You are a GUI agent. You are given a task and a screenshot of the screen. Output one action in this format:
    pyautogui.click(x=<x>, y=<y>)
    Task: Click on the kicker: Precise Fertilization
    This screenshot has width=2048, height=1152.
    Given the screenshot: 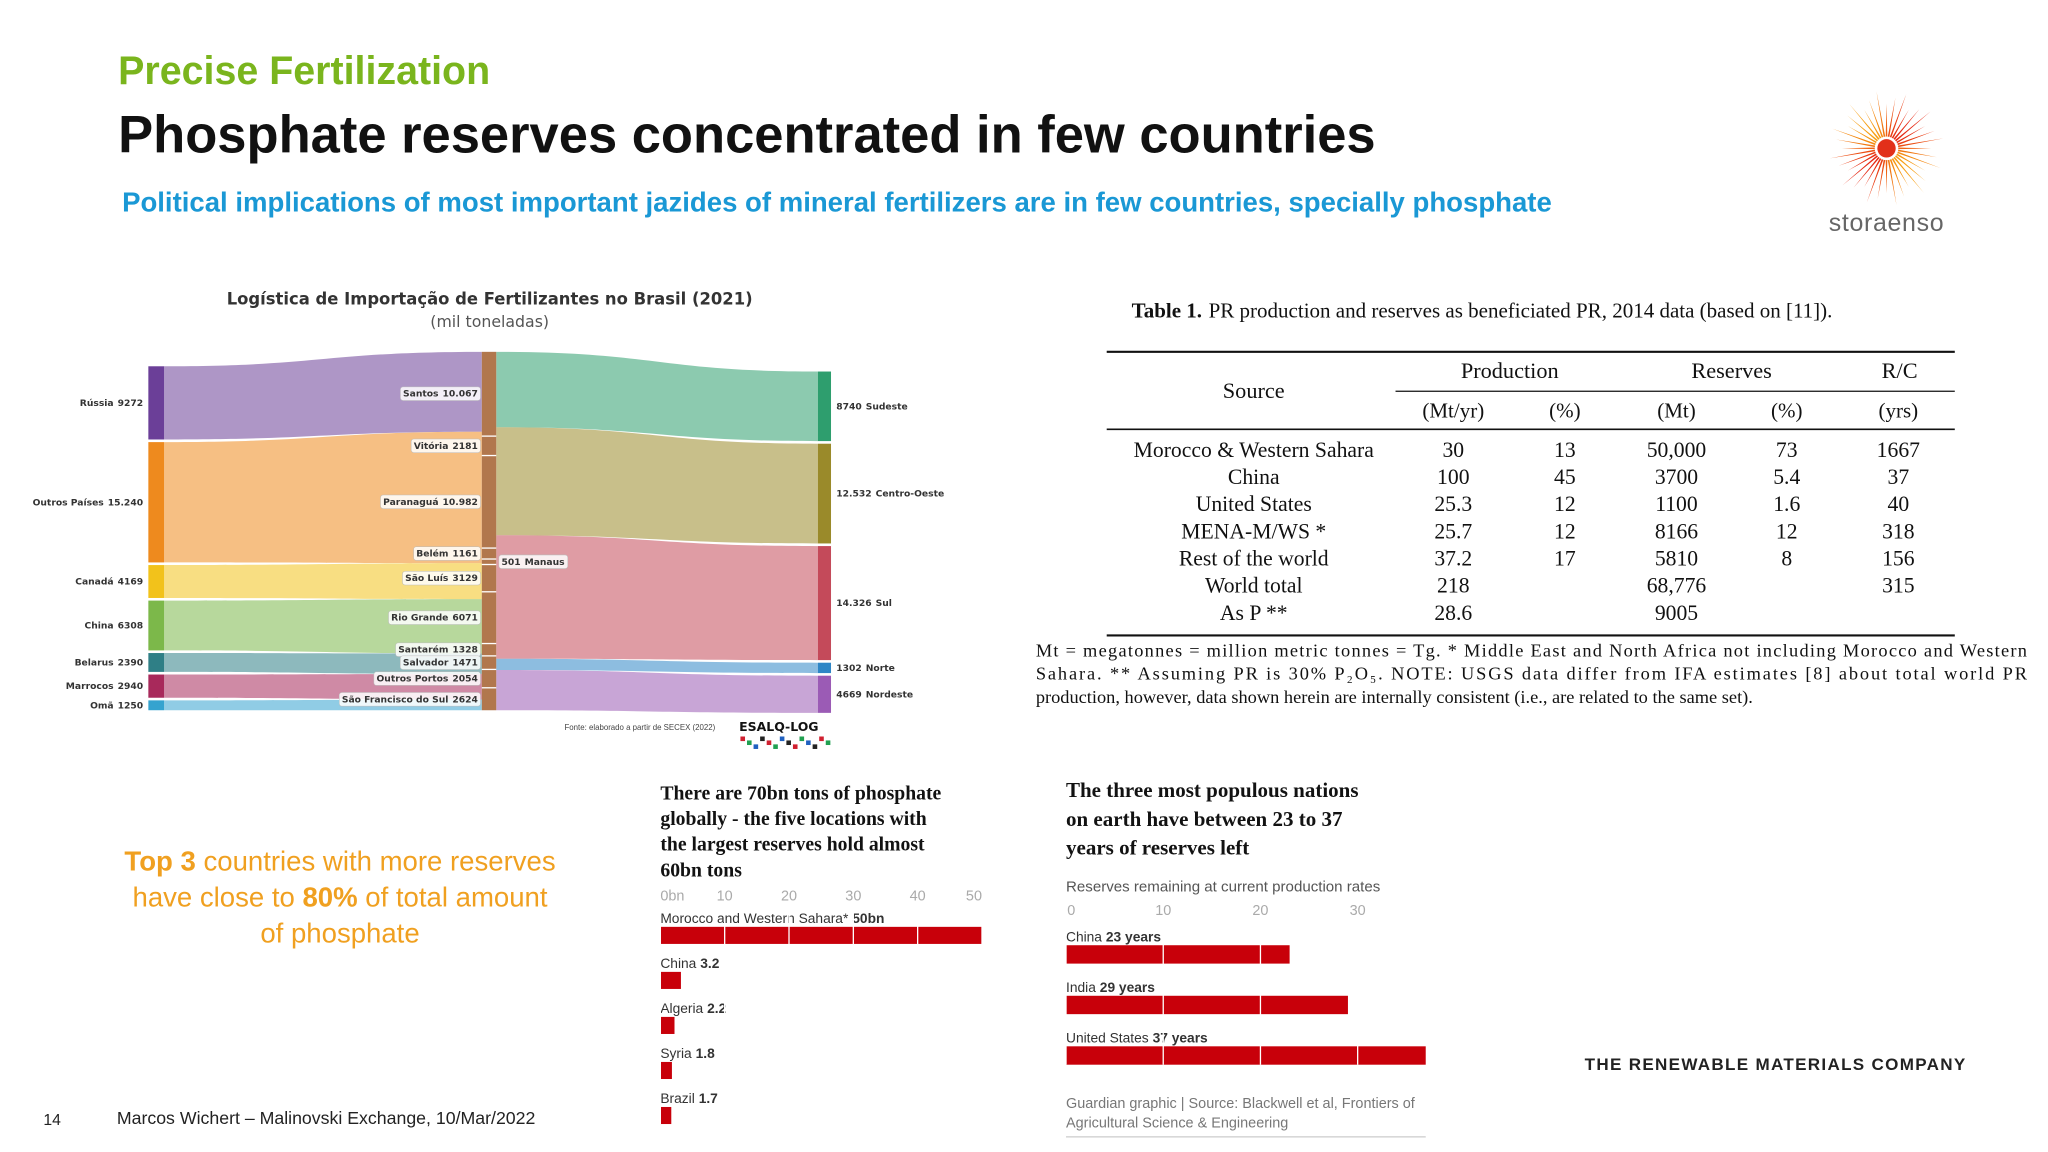 What is the action you would take?
    pyautogui.click(x=304, y=71)
    